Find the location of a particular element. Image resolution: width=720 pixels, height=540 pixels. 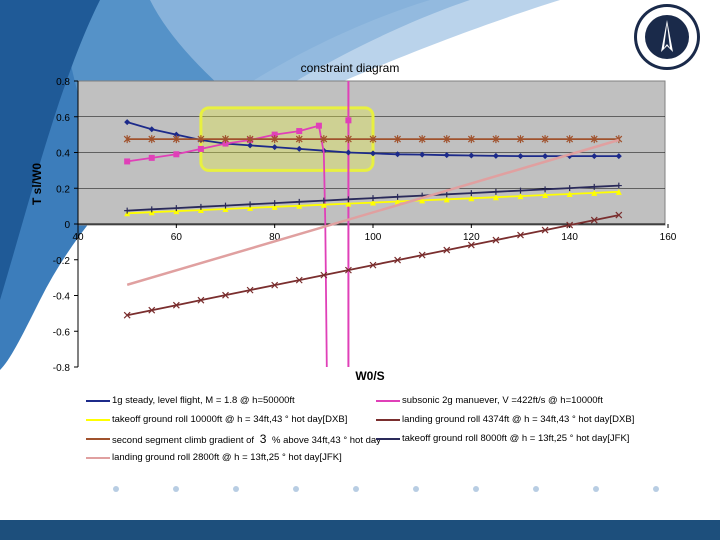

y-tick-label: 0 is located at coordinates (67, 225).